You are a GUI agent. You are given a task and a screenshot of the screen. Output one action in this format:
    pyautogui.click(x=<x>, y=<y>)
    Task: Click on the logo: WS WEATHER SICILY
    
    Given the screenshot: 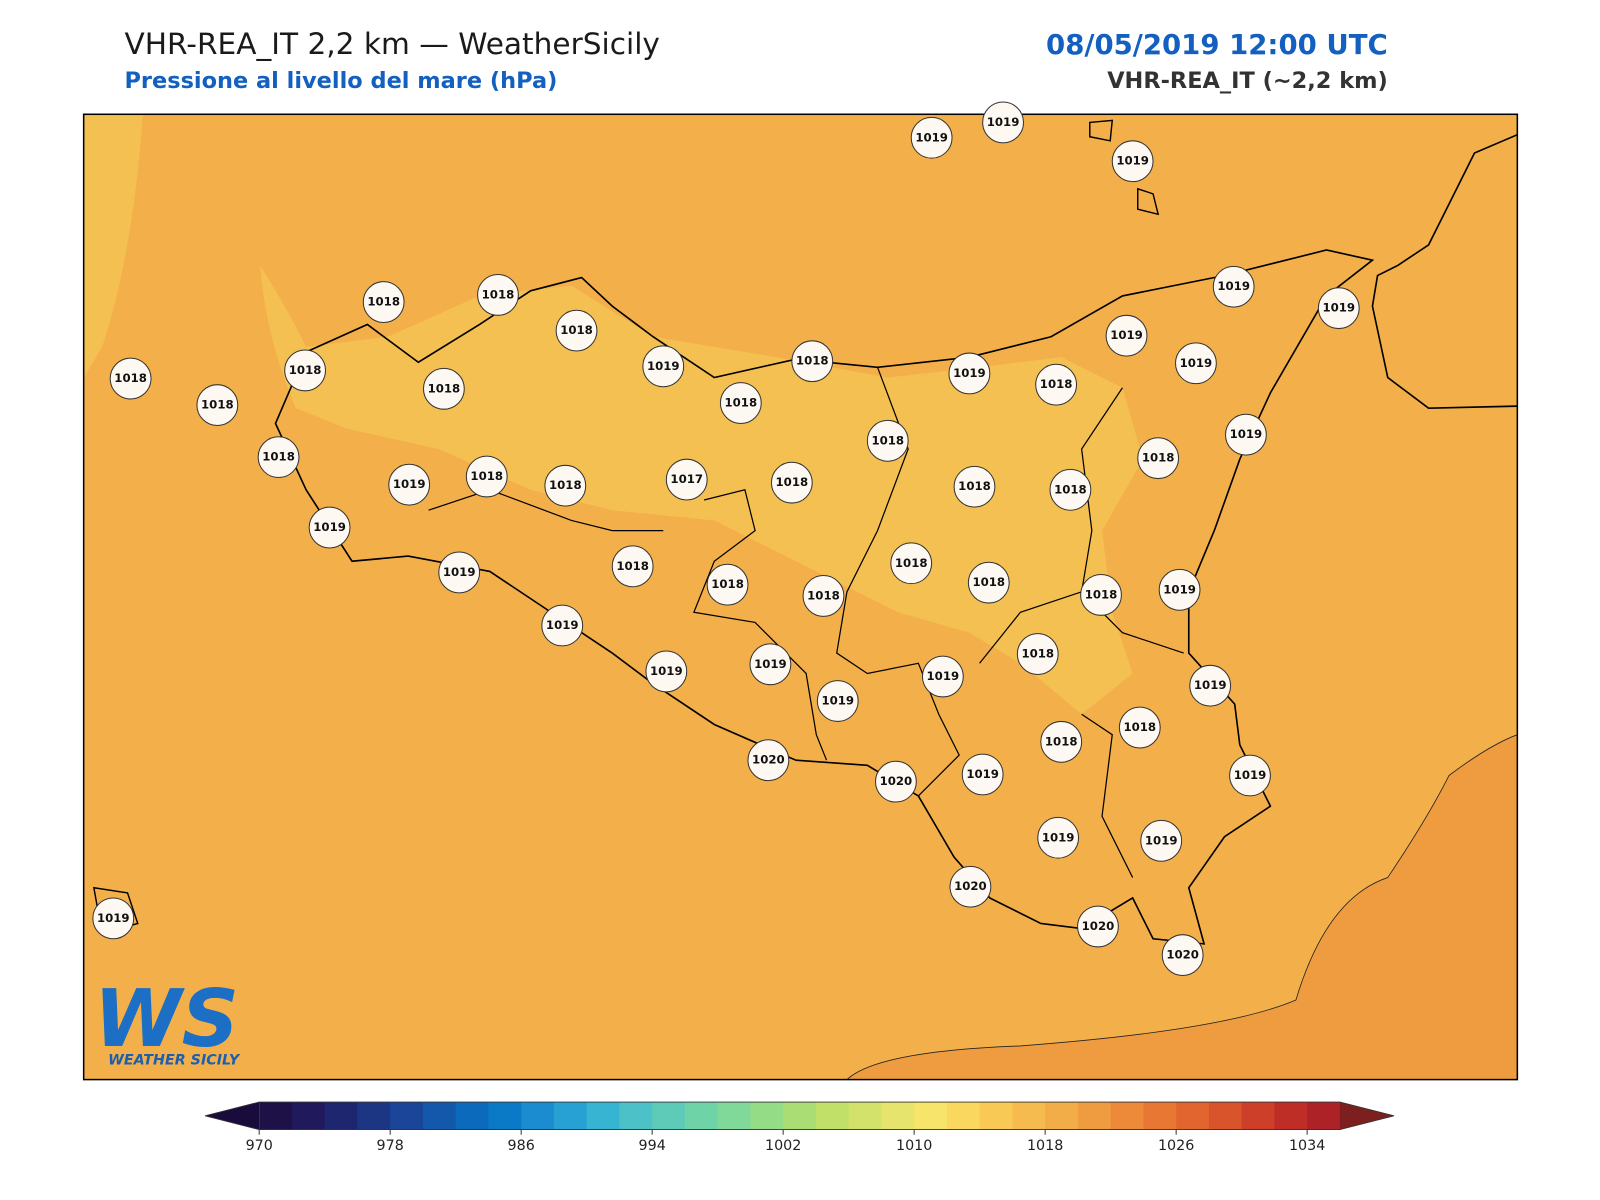 What is the action you would take?
    pyautogui.click(x=167, y=1020)
    